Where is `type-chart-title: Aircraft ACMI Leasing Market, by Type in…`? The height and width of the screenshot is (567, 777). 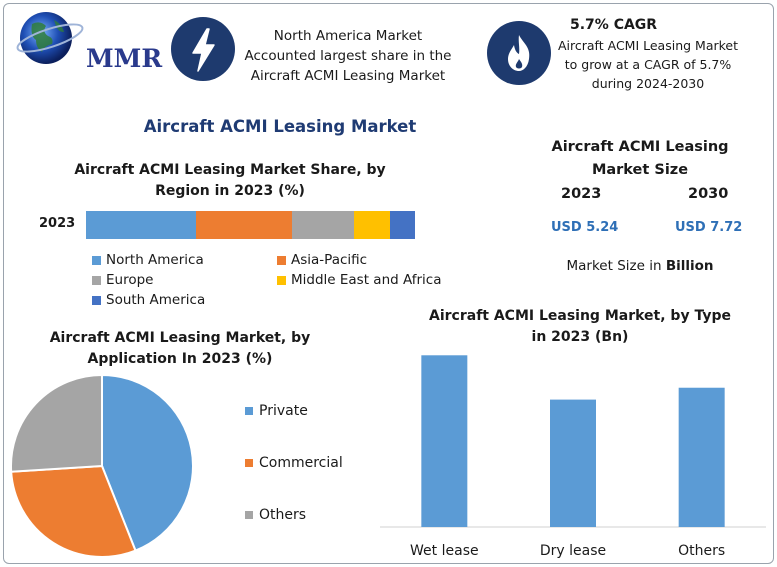 type-chart-title: Aircraft ACMI Leasing Market, by Type in… is located at coordinates (580, 327).